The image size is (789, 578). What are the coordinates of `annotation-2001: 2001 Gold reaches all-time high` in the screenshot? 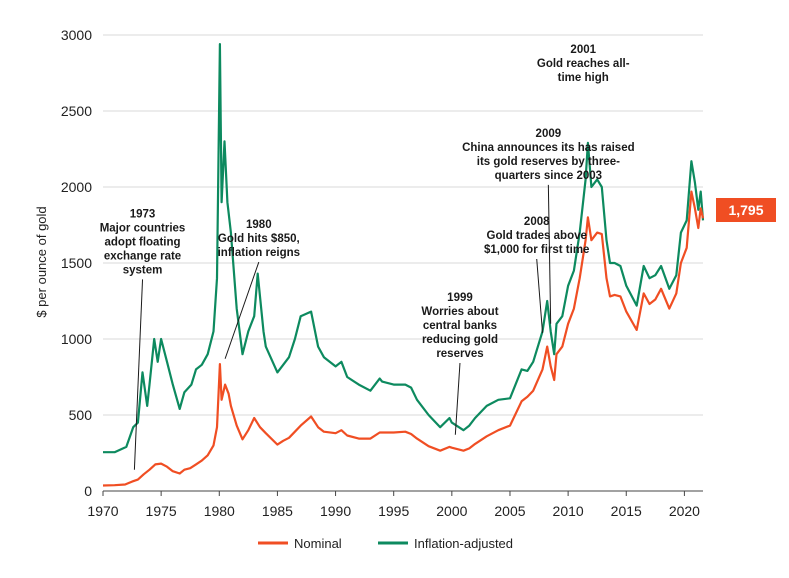 It's located at (583, 64).